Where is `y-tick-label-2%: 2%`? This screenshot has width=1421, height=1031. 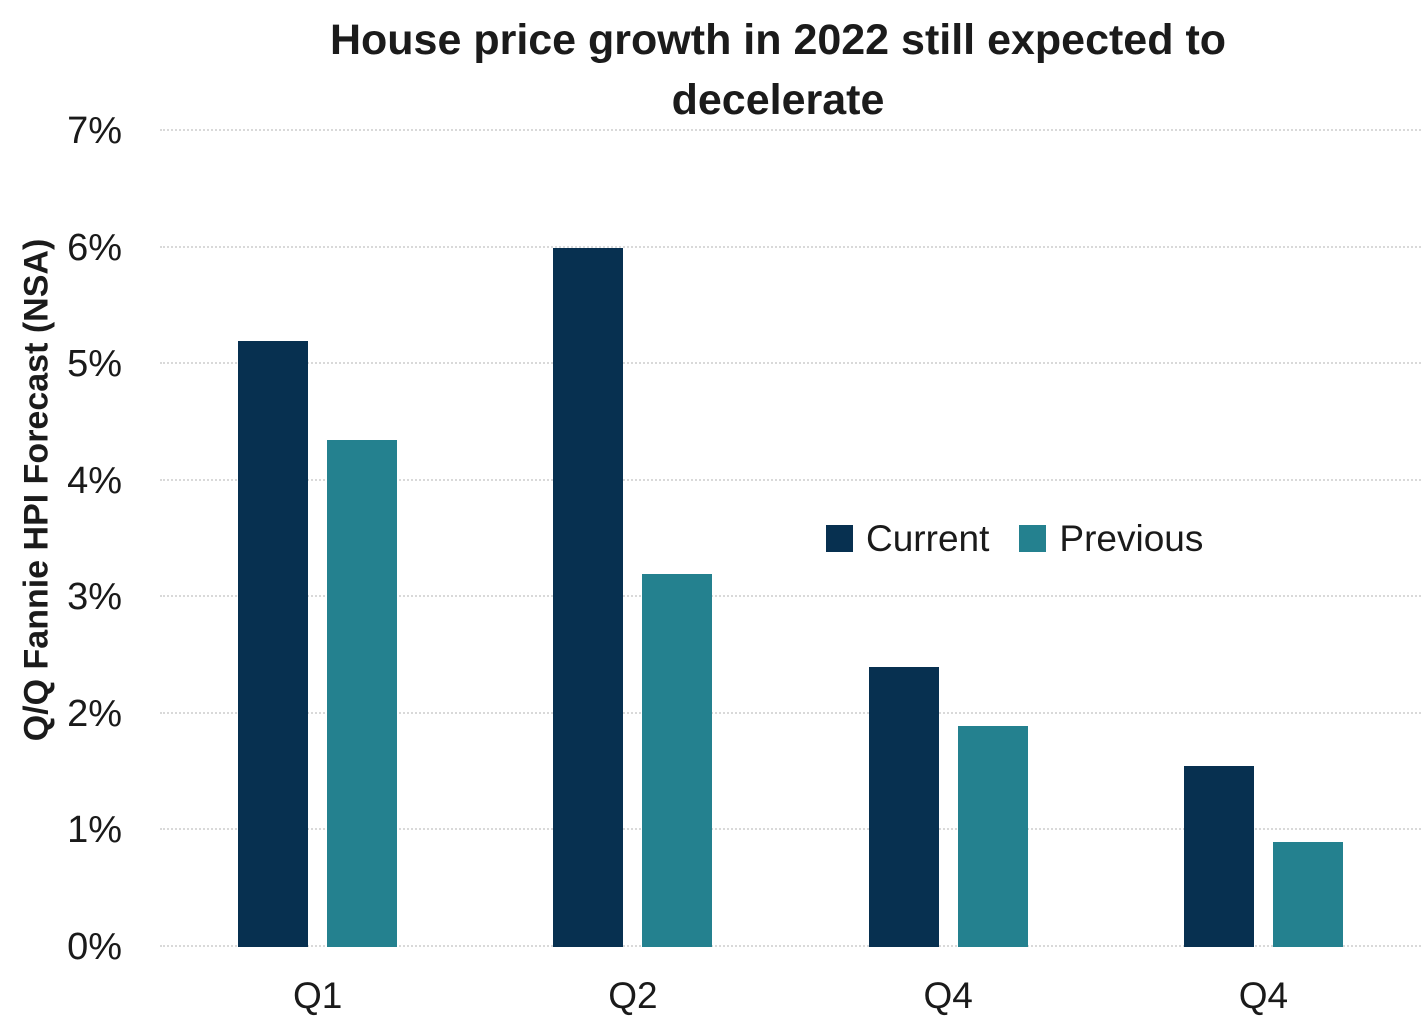
y-tick-label-2%: 2% is located at coordinates (94, 713).